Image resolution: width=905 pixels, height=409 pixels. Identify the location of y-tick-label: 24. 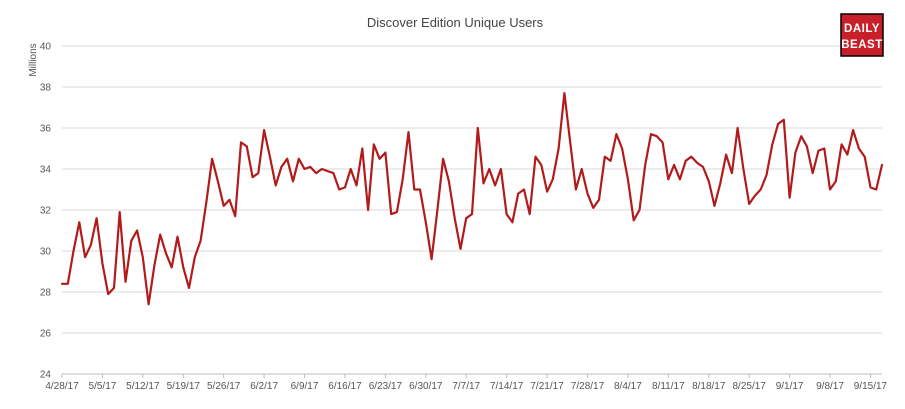
(46, 375).